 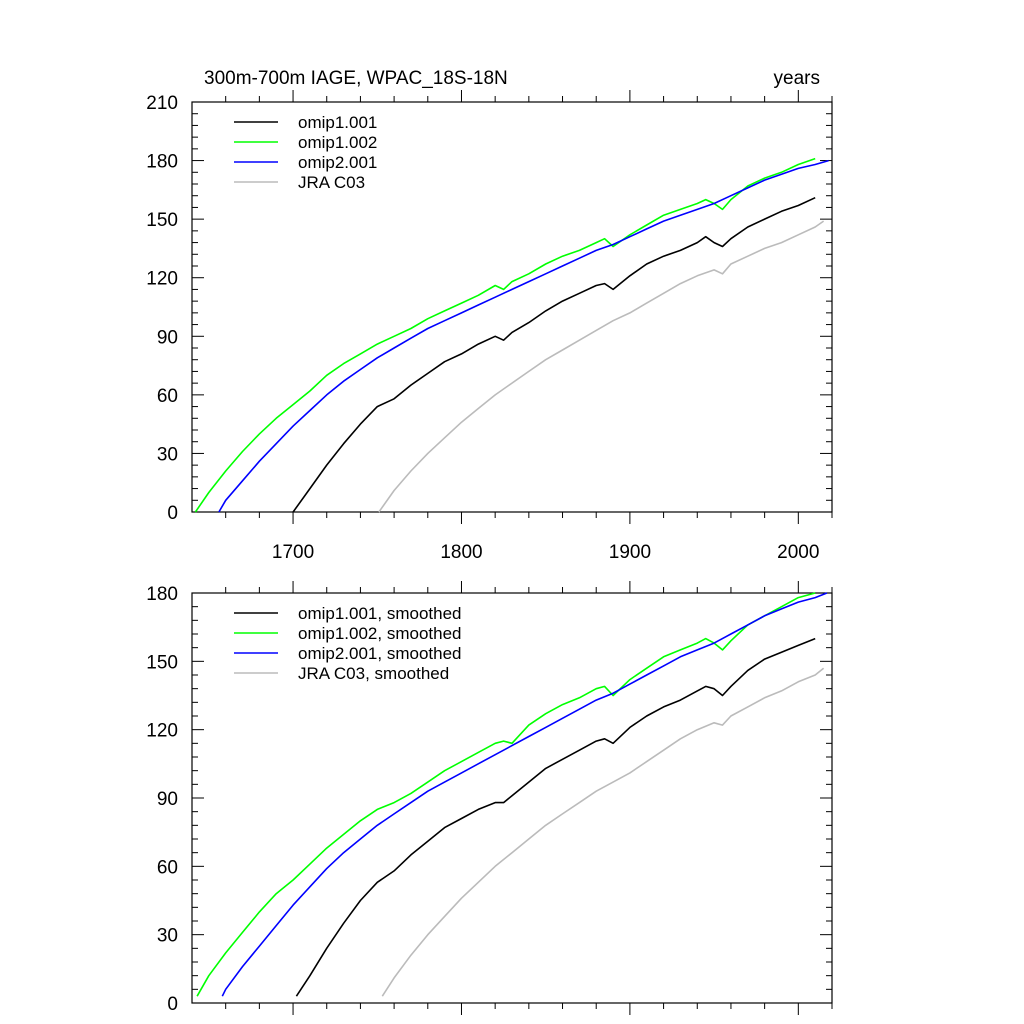 What do you see at coordinates (337, 162) in the screenshot?
I see `legend-label: omip2.001` at bounding box center [337, 162].